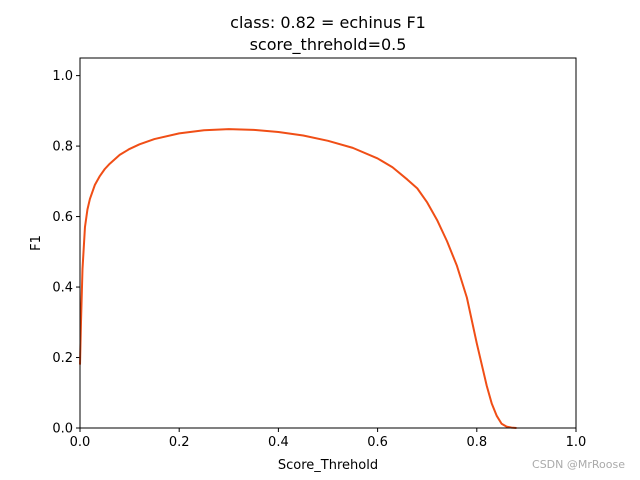 The image size is (640, 480). I want to click on chart-title-line-1: class: 0.82 = echinus F1, so click(328, 22).